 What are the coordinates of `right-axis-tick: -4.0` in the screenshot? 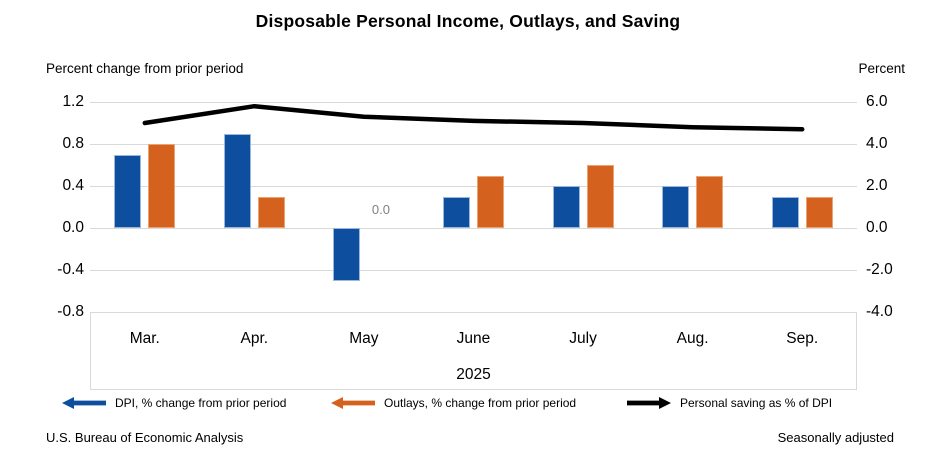 It's located at (879, 311).